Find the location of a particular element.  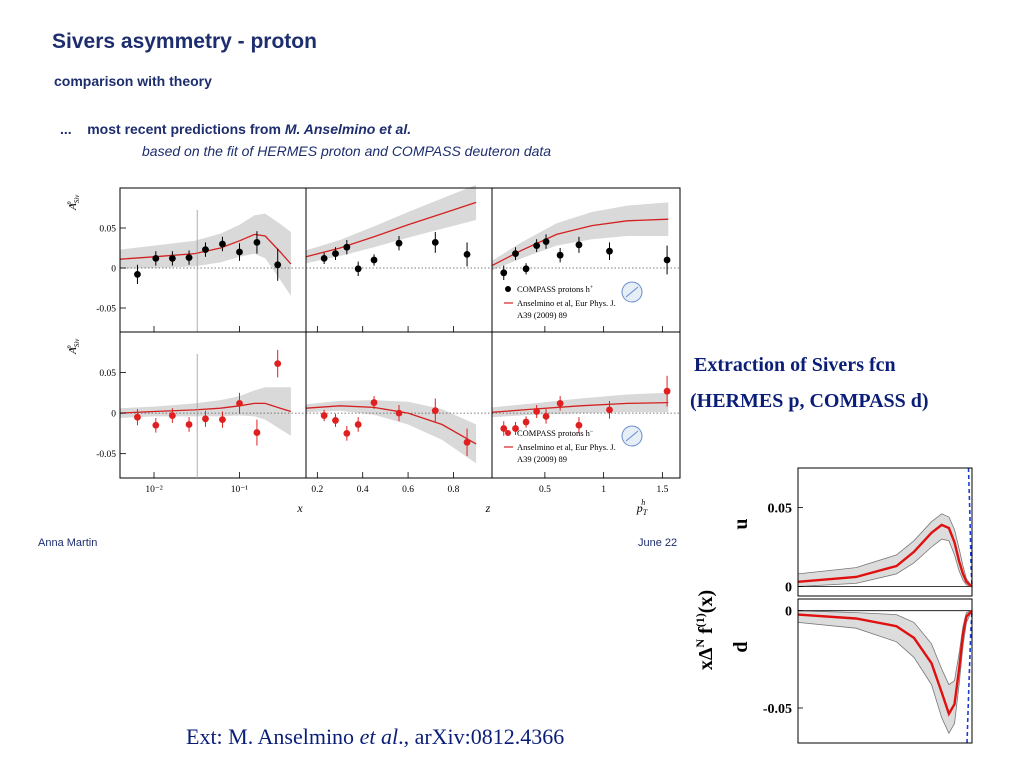

x-axis-label-z: z is located at coordinates (488, 508).